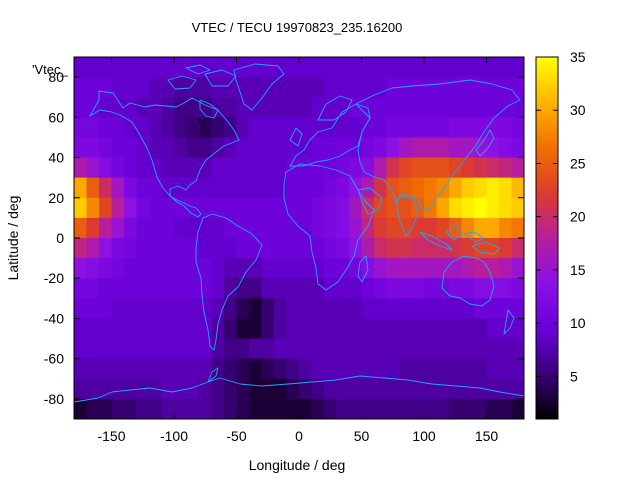 The image size is (640, 480). Describe the element at coordinates (13, 238) in the screenshot. I see `y-axis-label: Latitude / deg` at that location.